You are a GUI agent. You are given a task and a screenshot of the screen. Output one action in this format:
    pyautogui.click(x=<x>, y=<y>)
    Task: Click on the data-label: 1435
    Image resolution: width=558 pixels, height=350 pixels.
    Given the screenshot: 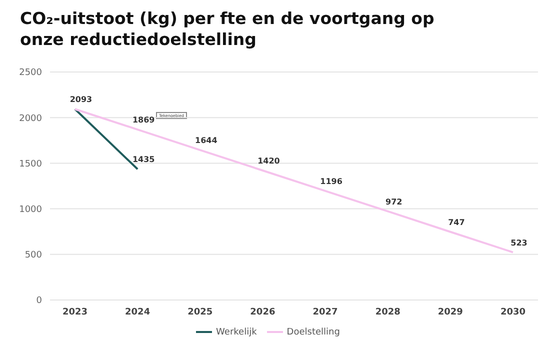 What is the action you would take?
    pyautogui.click(x=144, y=159)
    